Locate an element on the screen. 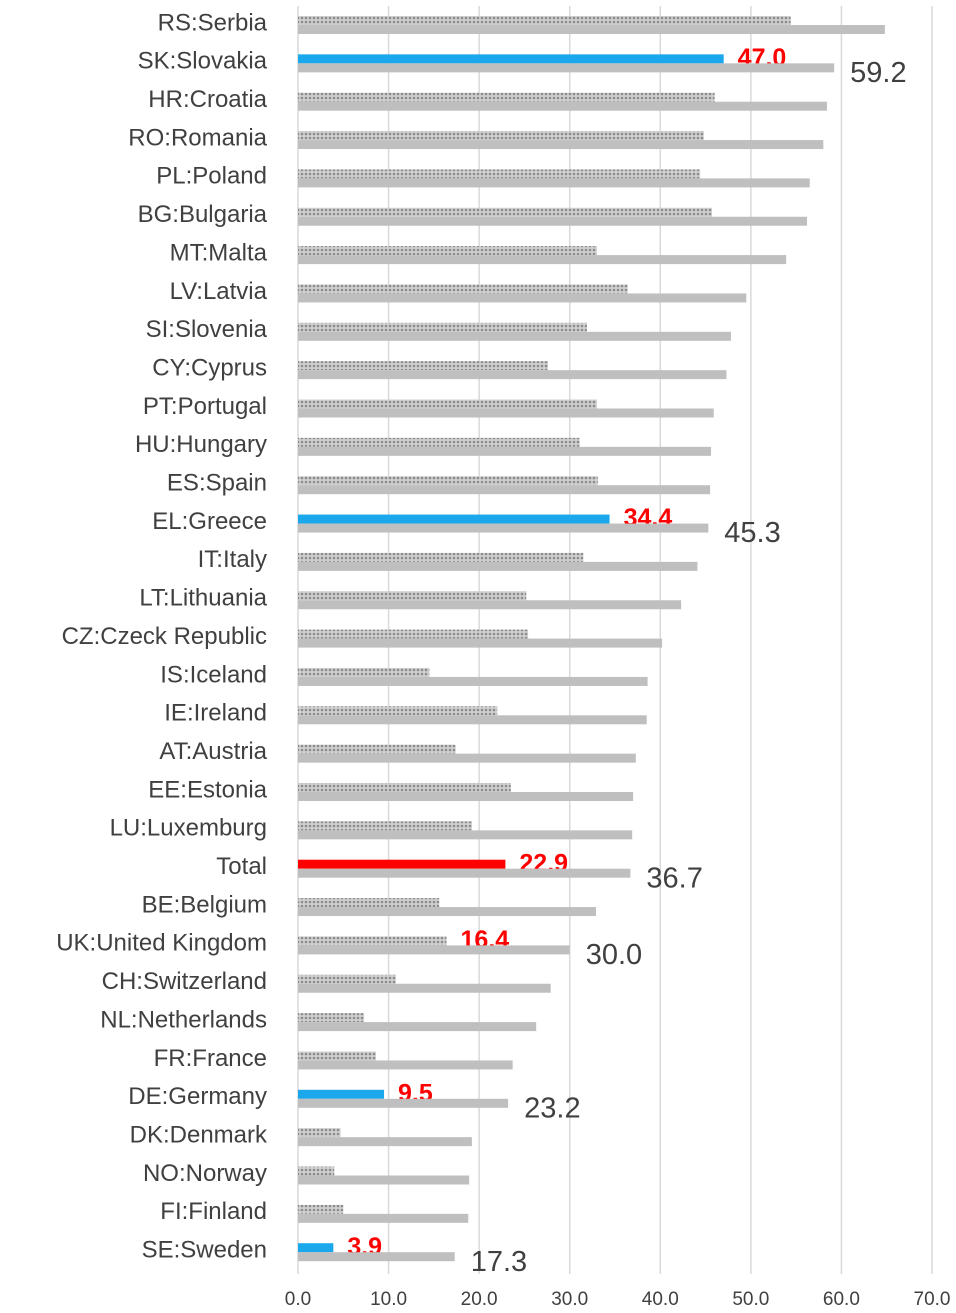 This screenshot has height=1313, width=956. y-tick-label: LV:Latvia is located at coordinates (219, 291).